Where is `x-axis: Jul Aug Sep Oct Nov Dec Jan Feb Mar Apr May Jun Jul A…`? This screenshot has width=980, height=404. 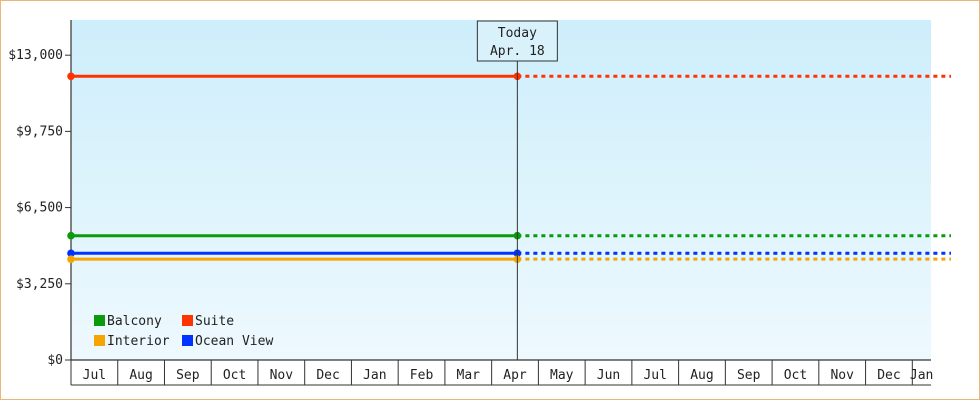
x-axis: Jul Aug Sep Oct Nov Dec Jan Feb Mar Apr May Jun Jul A… is located at coordinates (501, 372).